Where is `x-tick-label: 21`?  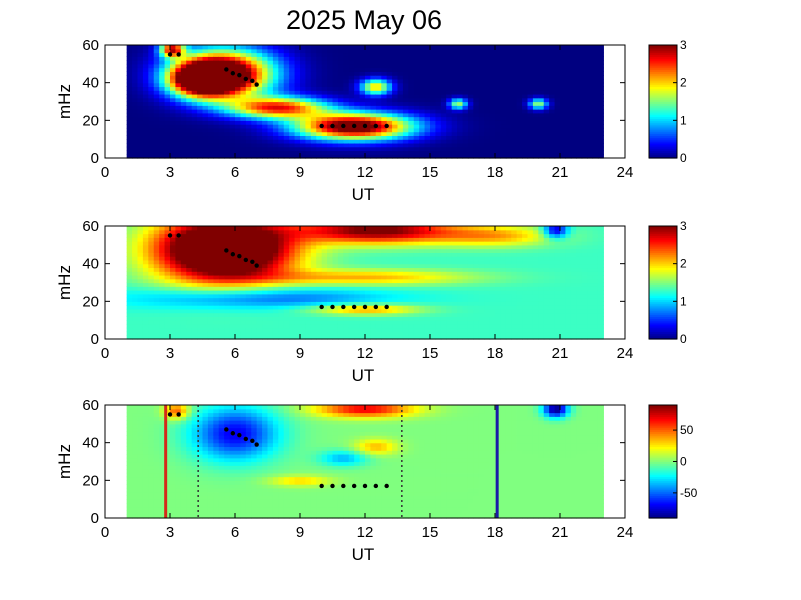 x-tick-label: 21 is located at coordinates (560, 172).